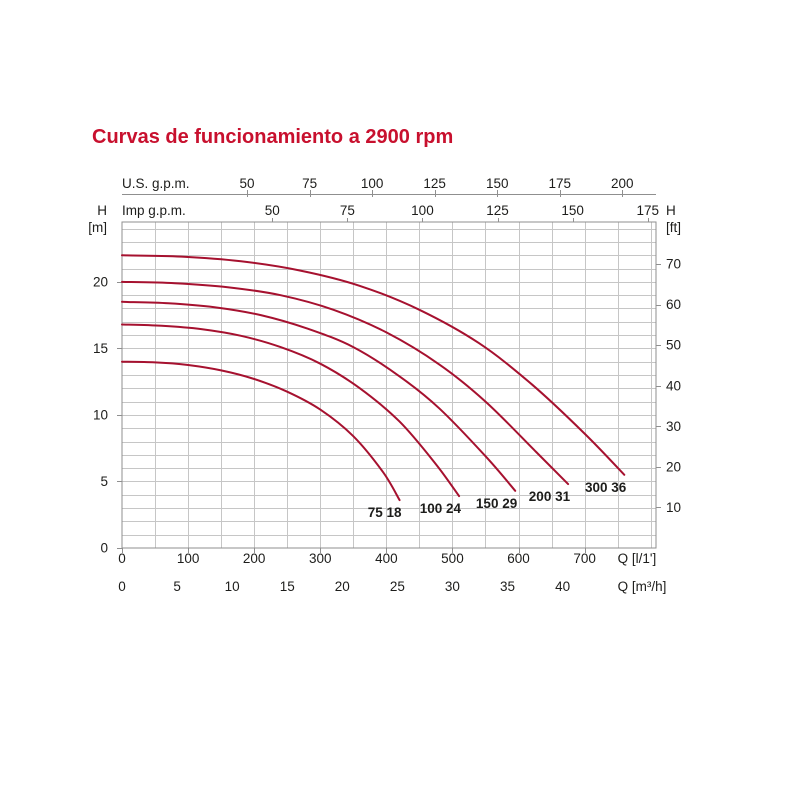 This screenshot has width=800, height=800. What do you see at coordinates (671, 210) in the screenshot?
I see `axis-name-h-right: H` at bounding box center [671, 210].